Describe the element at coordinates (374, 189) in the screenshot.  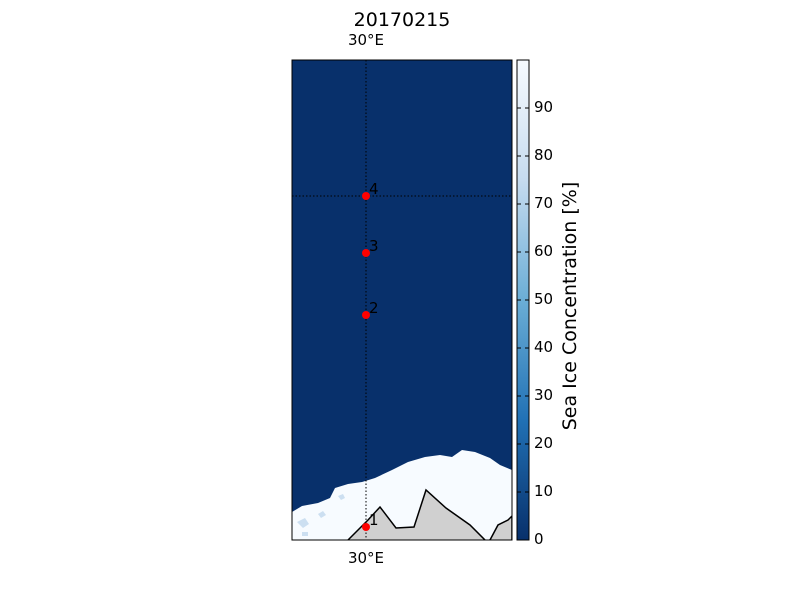
I see `station-label-4: 4` at that location.